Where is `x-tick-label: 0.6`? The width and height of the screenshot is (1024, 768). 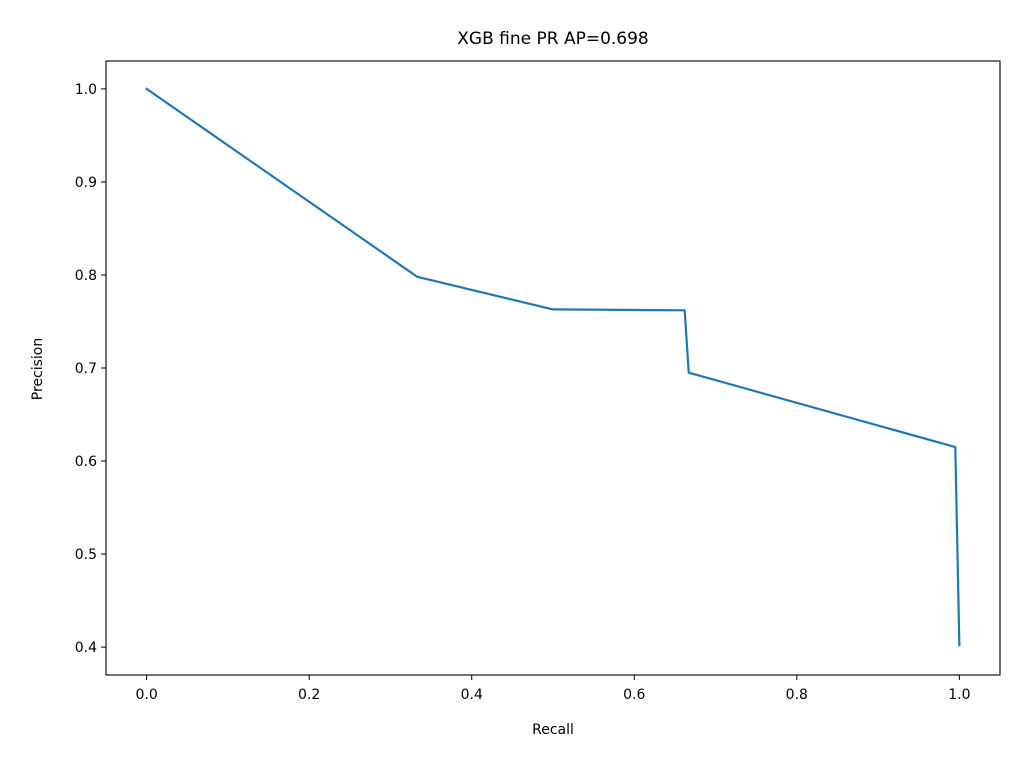 x-tick-label: 0.6 is located at coordinates (634, 695).